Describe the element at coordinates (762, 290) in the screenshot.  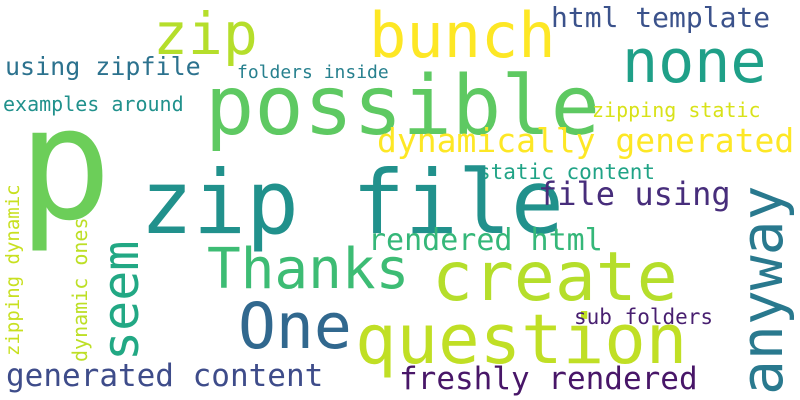
I see `word-anyway: anyway` at that location.